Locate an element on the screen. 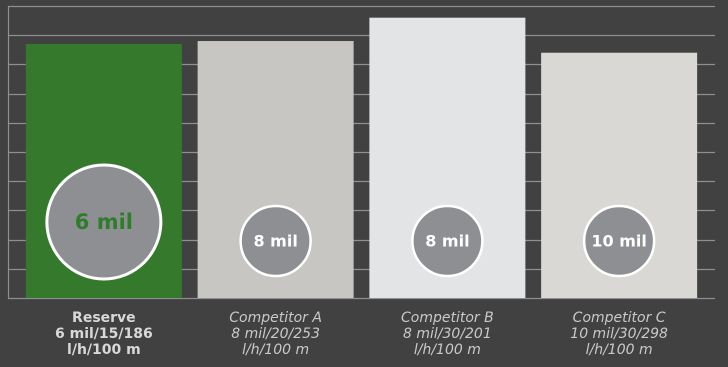 The width and height of the screenshot is (728, 367). bubble-label: 6 mil is located at coordinates (104, 222).